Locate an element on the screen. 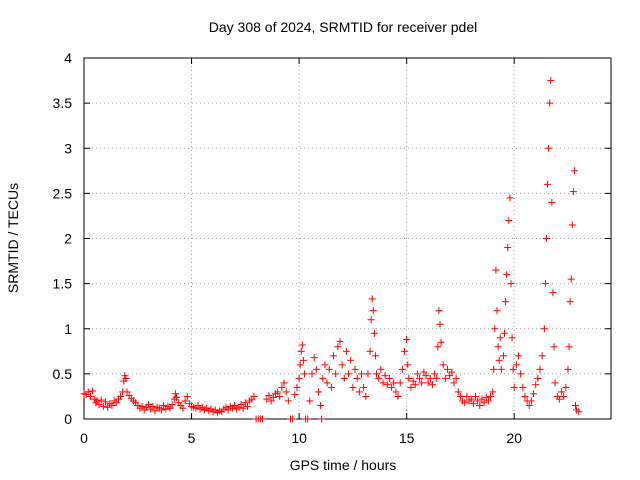 The width and height of the screenshot is (640, 480). x-axis-label: GPS time / hours is located at coordinates (343, 465).